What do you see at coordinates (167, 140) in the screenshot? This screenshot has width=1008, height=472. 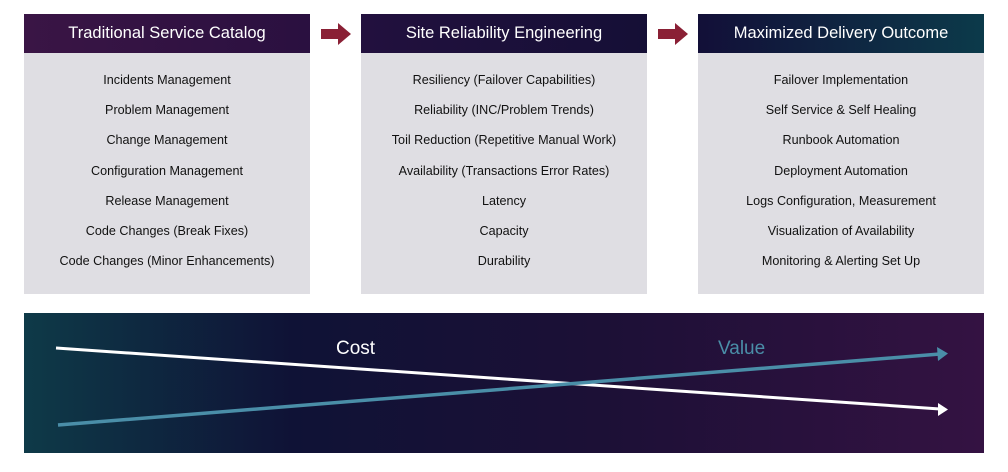 I see `list-item: Change Management` at bounding box center [167, 140].